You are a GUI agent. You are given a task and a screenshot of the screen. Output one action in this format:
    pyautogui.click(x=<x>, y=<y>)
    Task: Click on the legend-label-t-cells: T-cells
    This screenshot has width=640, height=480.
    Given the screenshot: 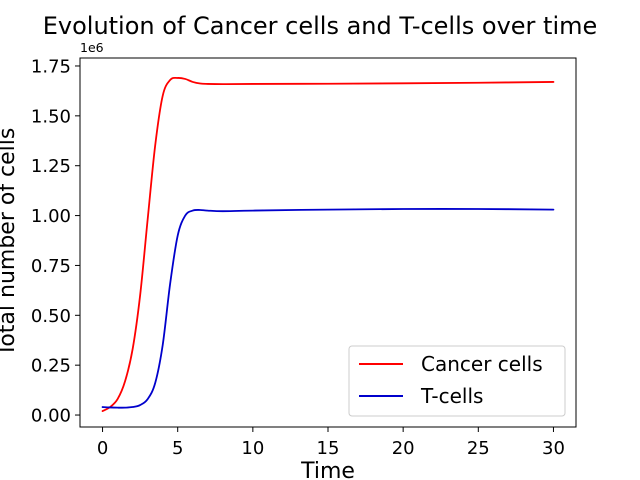 What is the action you would take?
    pyautogui.click(x=451, y=396)
    